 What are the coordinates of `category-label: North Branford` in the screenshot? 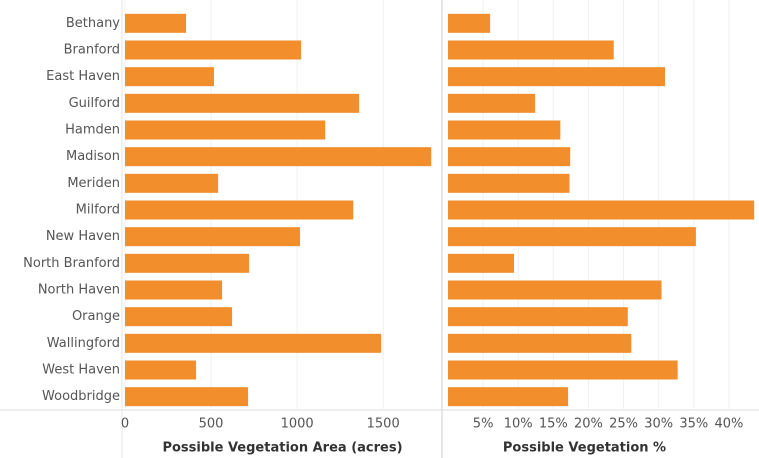 It's located at (71, 263).